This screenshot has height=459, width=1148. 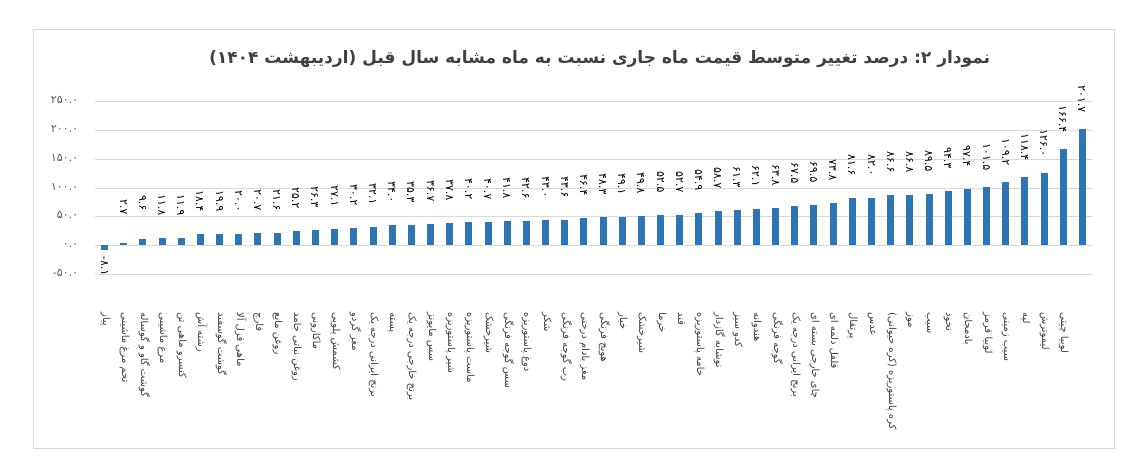 What do you see at coordinates (70, 243) in the screenshot?
I see `y-tick-label: ۰.۰` at bounding box center [70, 243].